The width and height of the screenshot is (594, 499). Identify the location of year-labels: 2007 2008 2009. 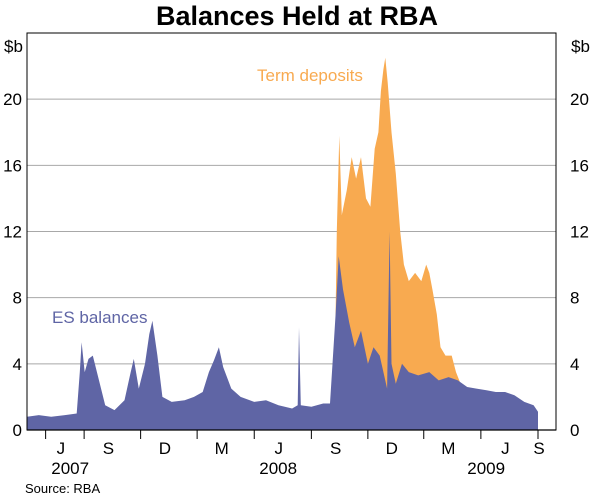
(278, 468).